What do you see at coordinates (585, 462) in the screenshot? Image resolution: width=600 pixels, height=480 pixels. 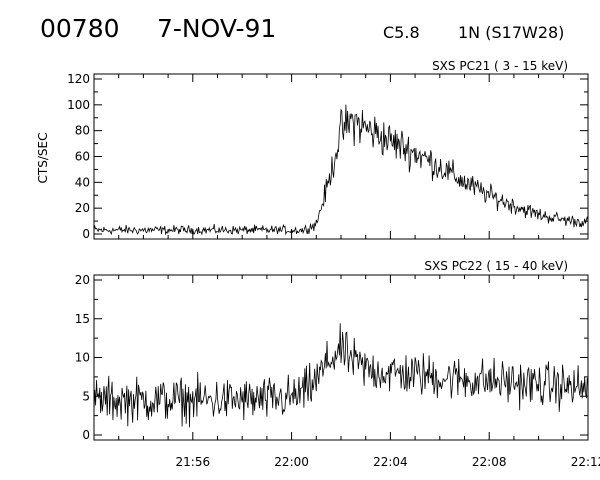 I see `x-tick-label: 22:12` at bounding box center [585, 462].